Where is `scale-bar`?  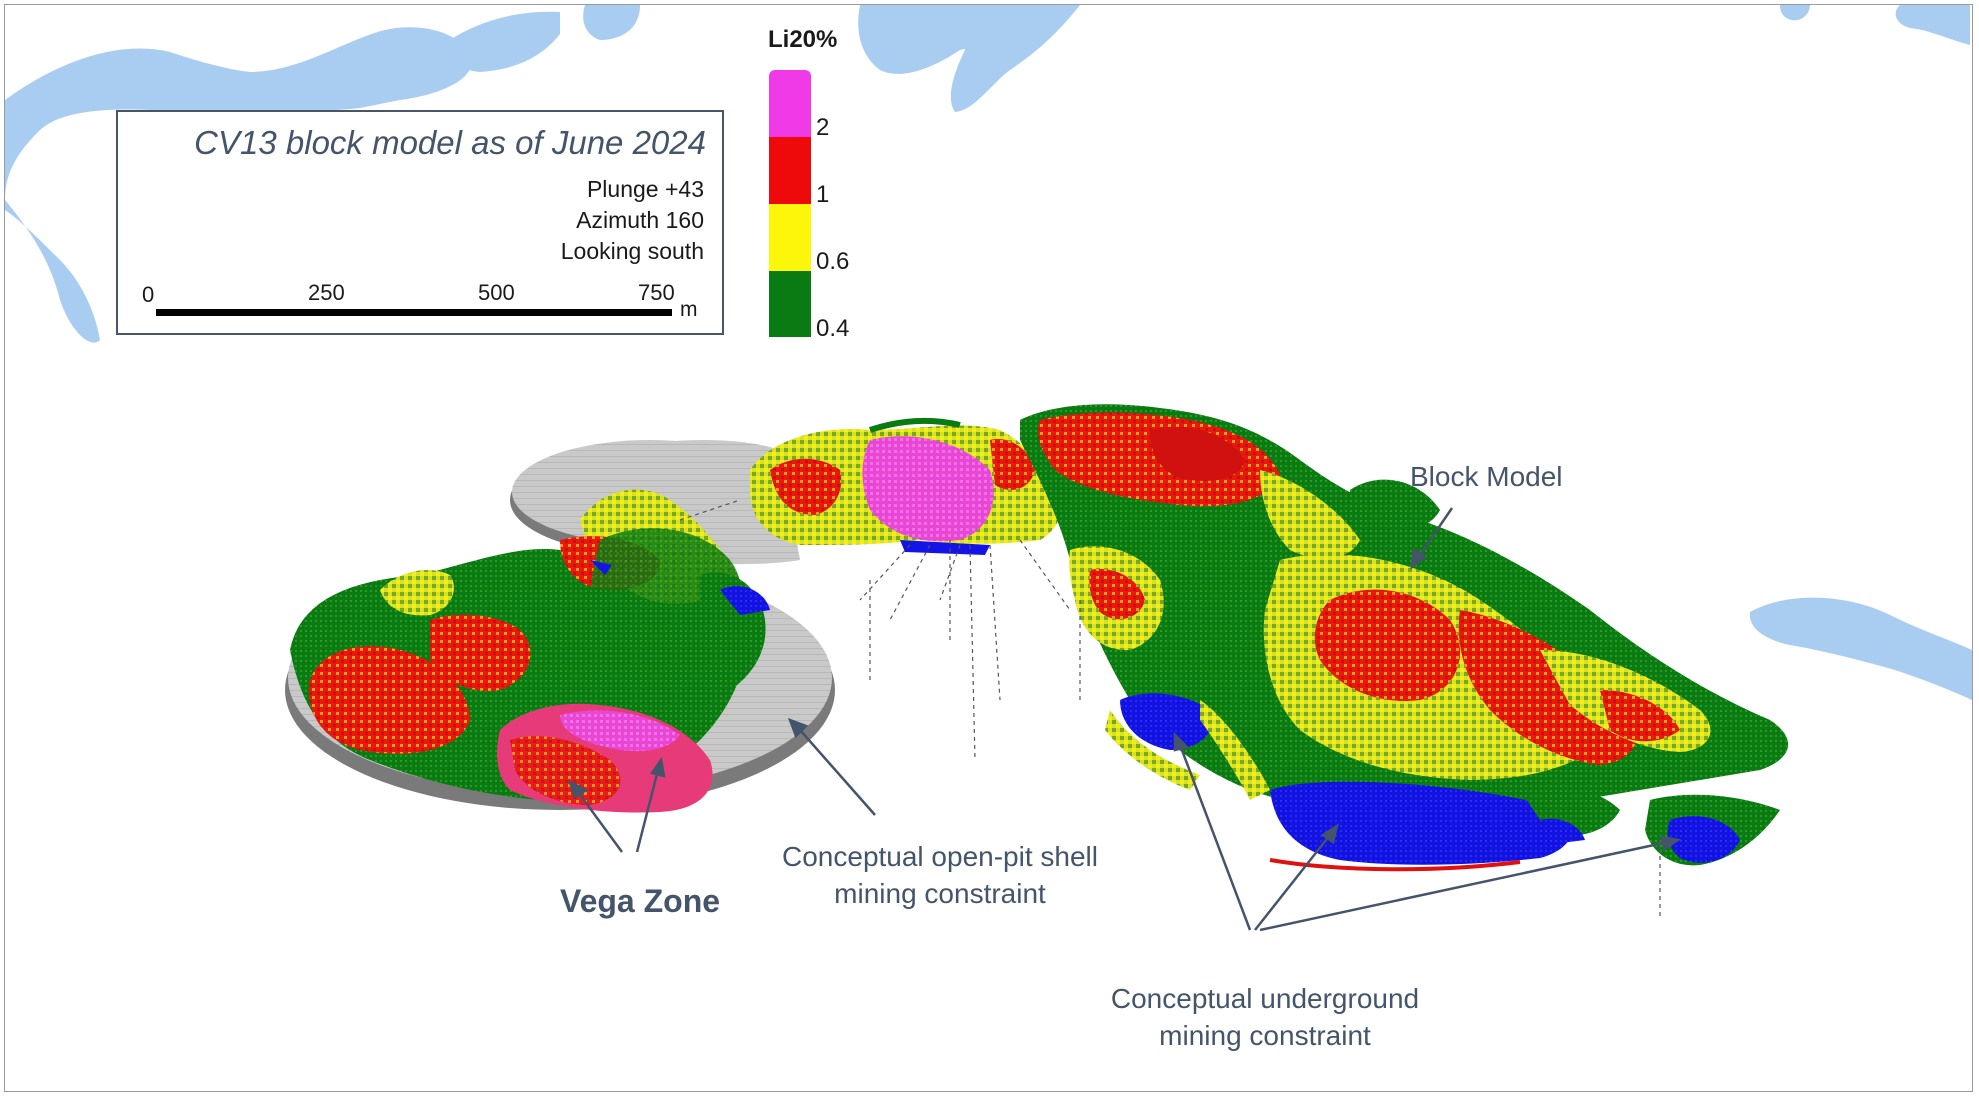 scale-bar is located at coordinates (414, 312).